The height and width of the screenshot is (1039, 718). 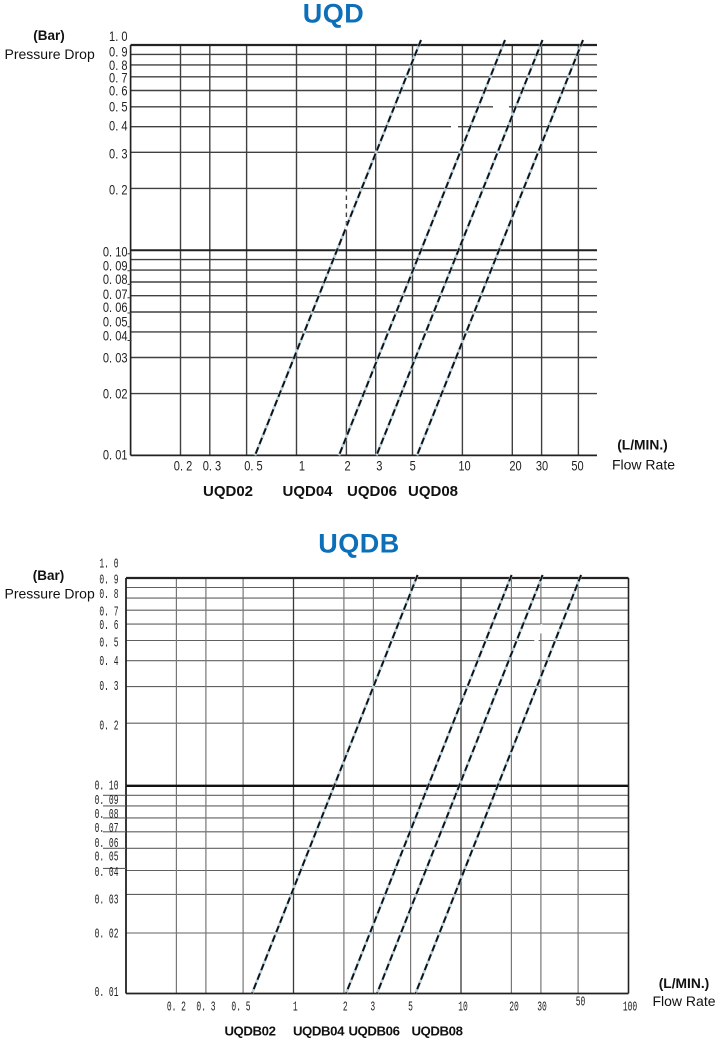 I want to click on svg-text: UQDB04, so click(x=319, y=1030).